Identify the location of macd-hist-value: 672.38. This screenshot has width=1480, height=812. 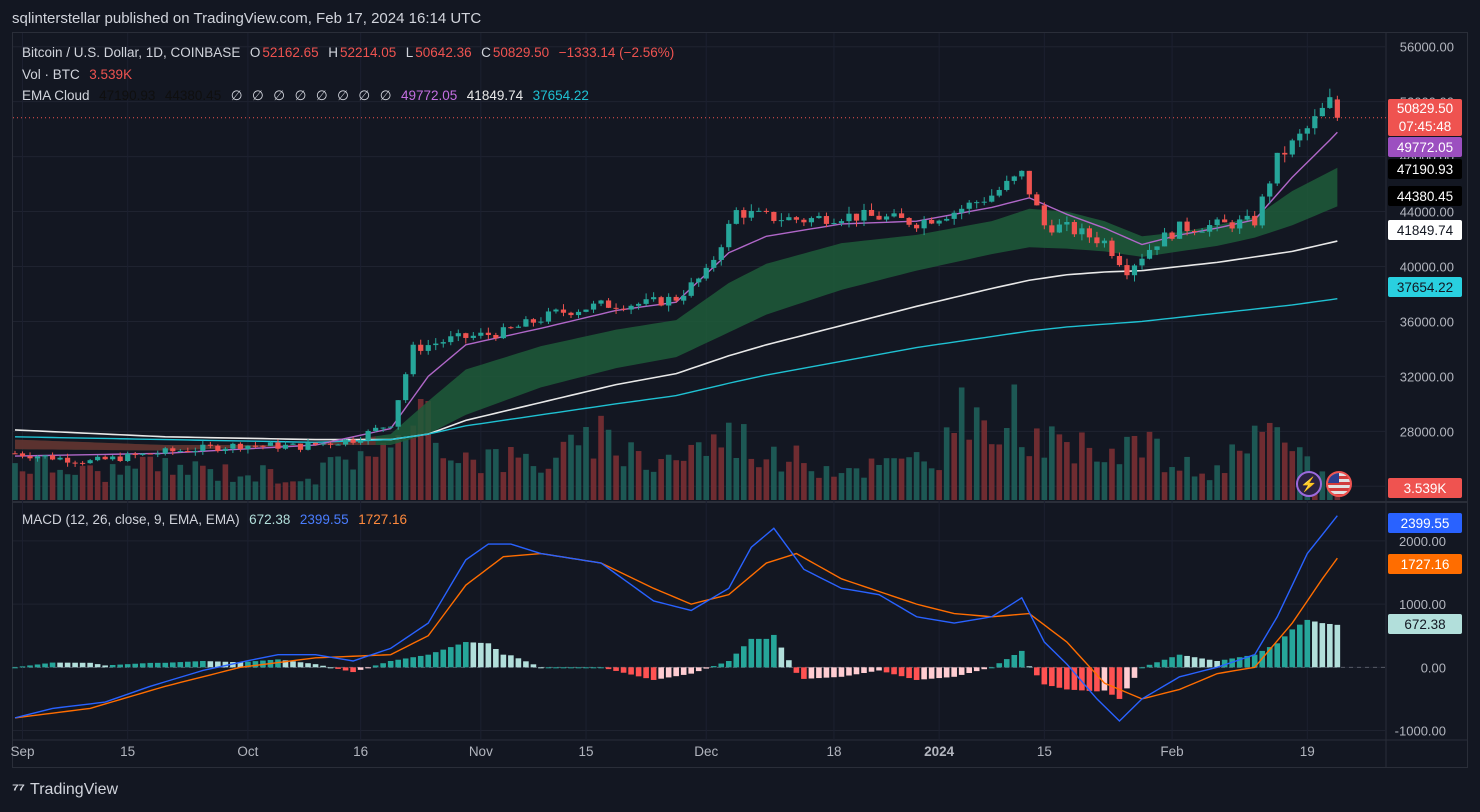
(270, 519).